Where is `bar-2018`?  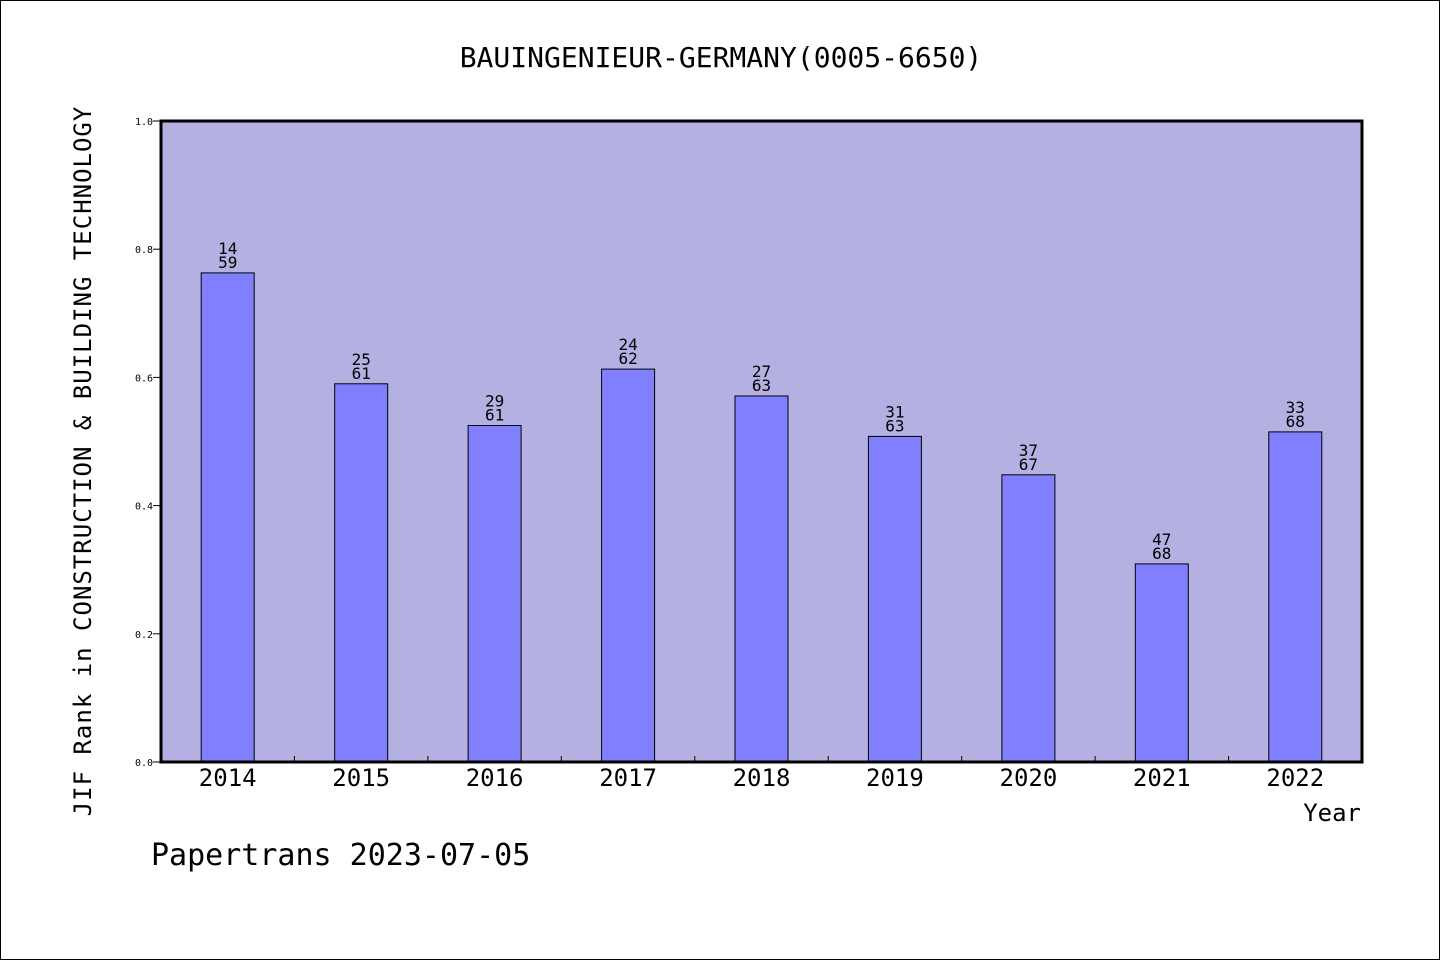 bar-2018 is located at coordinates (761, 579).